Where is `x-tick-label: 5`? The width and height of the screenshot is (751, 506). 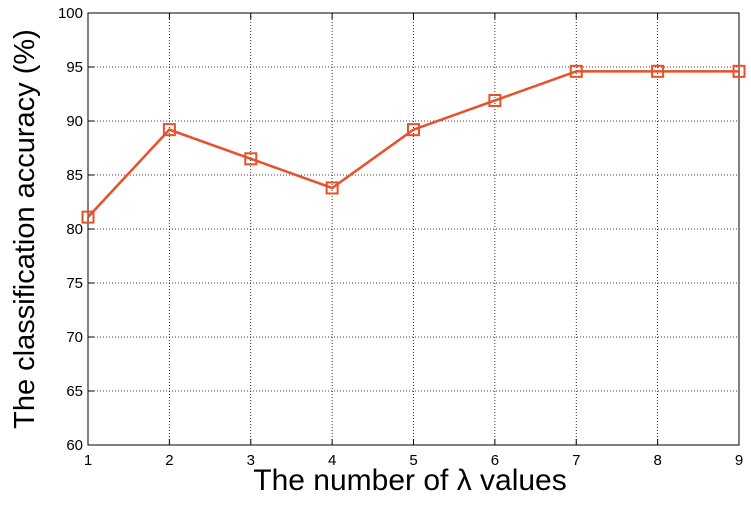
x-tick-label: 5 is located at coordinates (413, 460).